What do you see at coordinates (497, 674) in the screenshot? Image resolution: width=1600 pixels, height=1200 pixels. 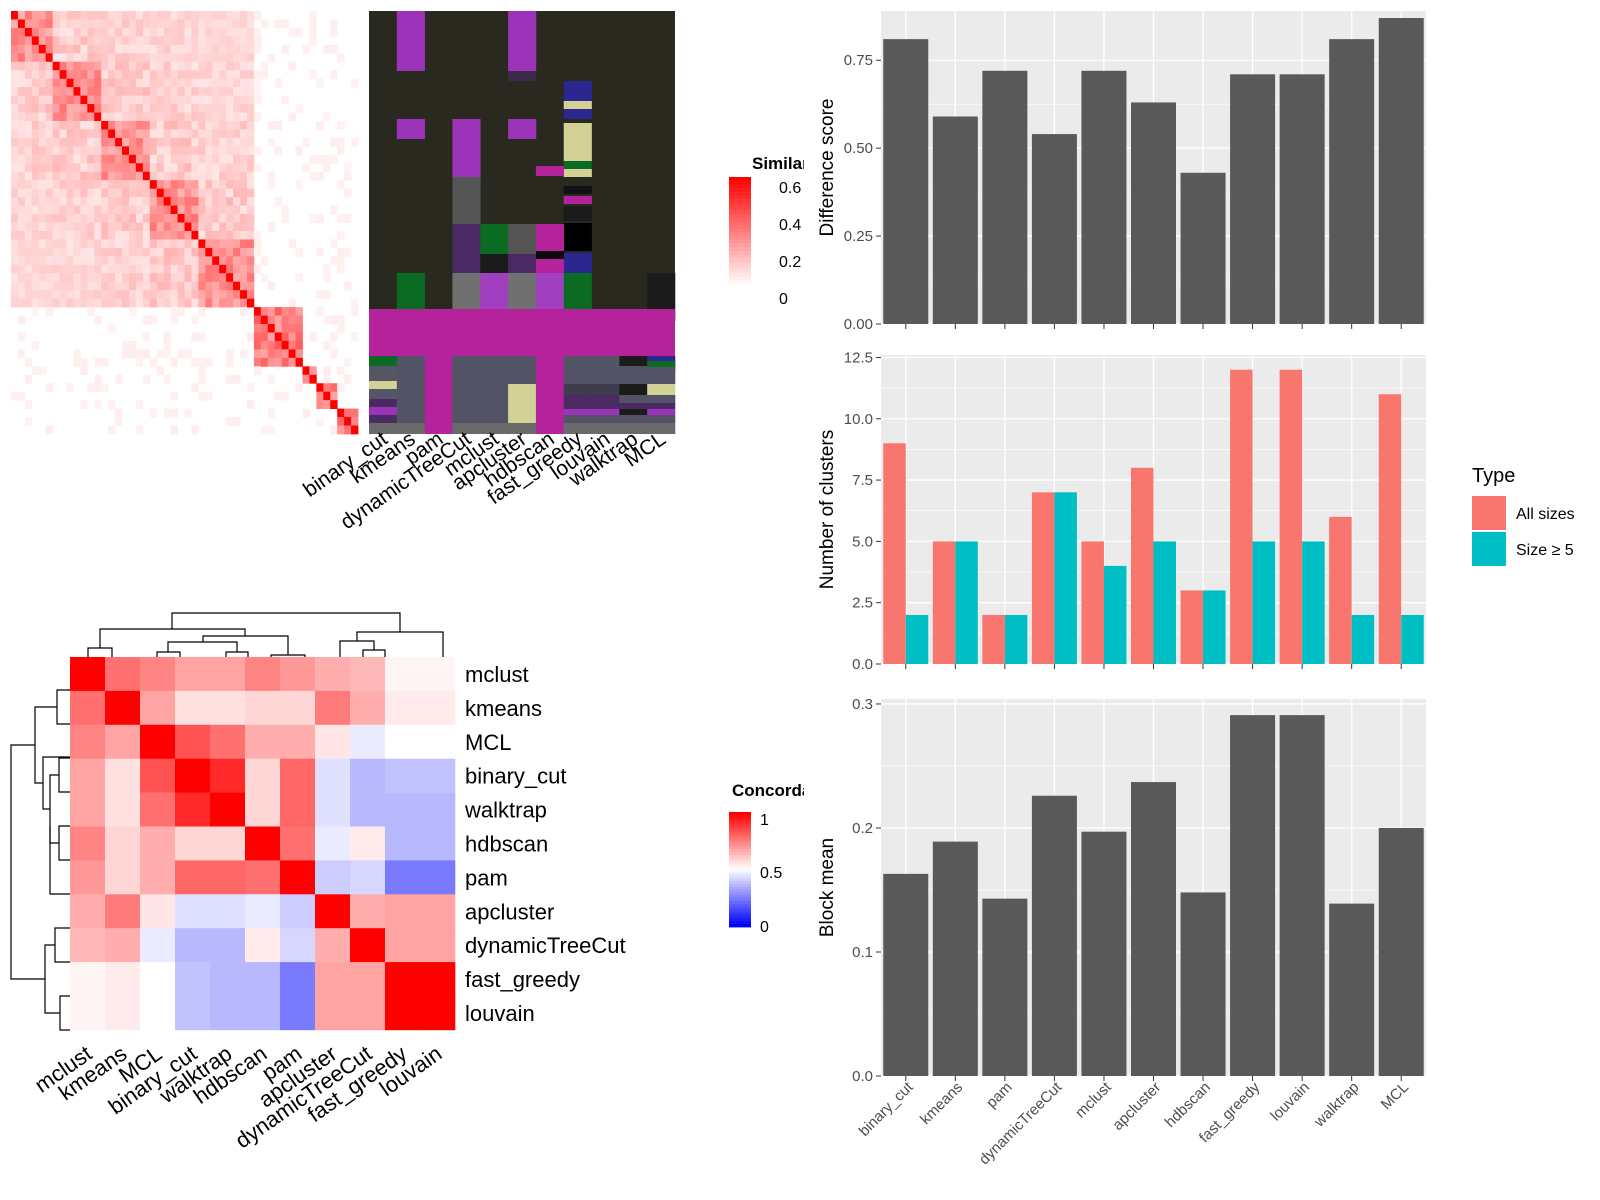 I see `concordance-row-label: mclust` at bounding box center [497, 674].